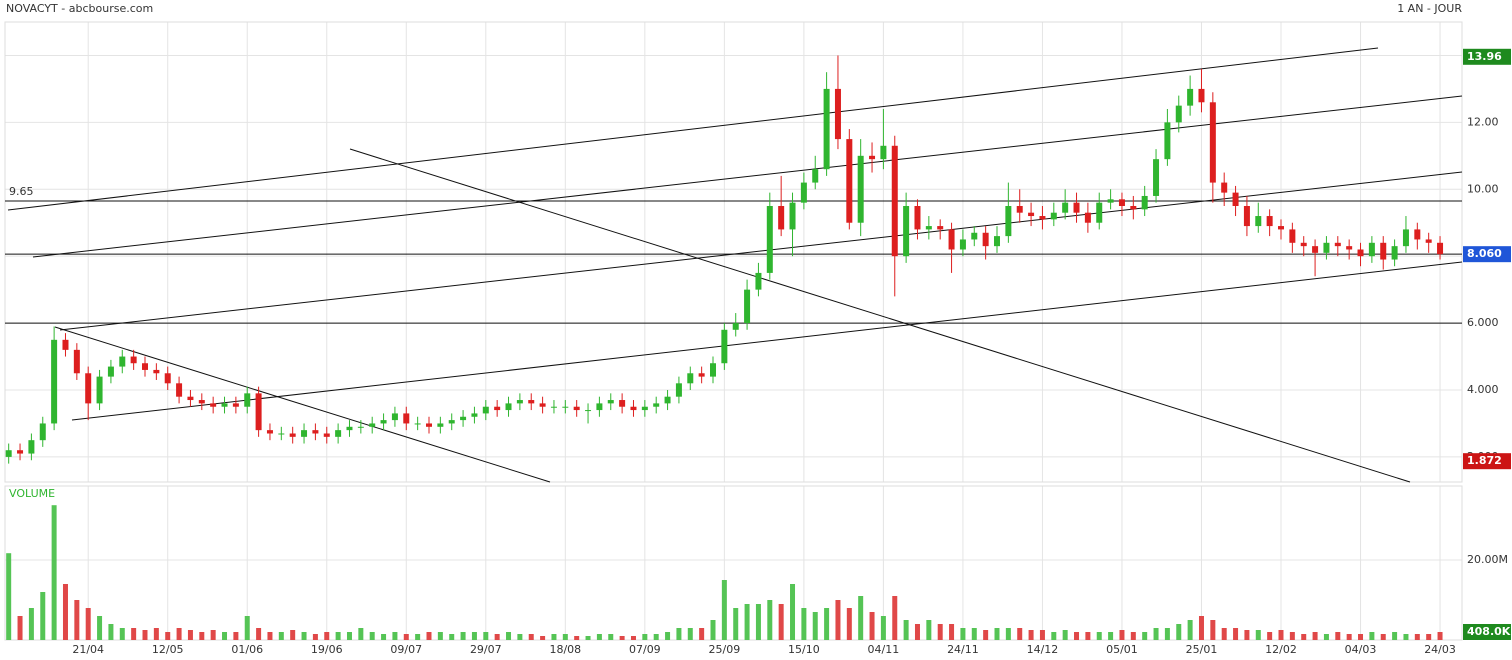 The height and width of the screenshot is (660, 1512). I want to click on x-tick-label: 12/02, so click(1281, 649).